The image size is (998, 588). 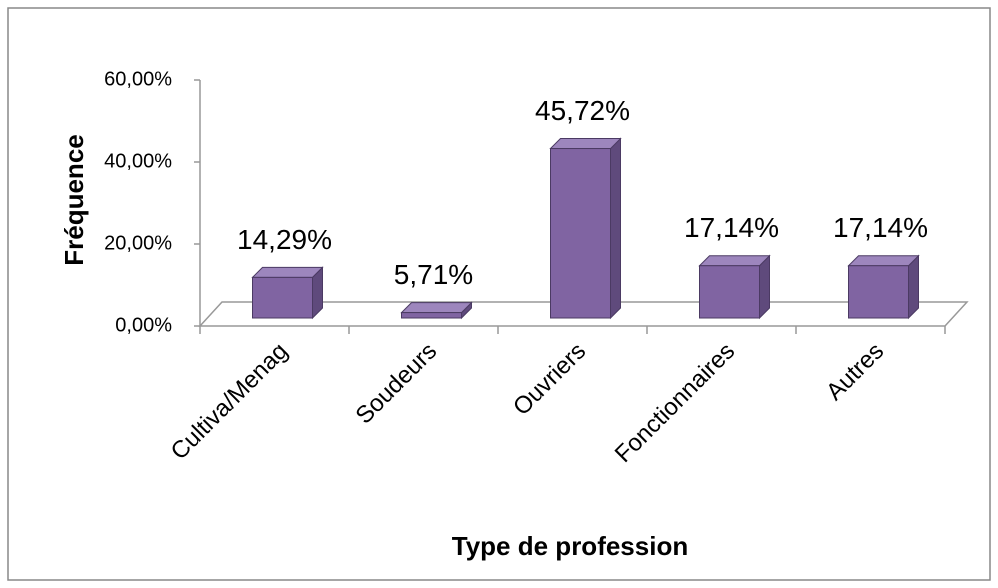 What do you see at coordinates (582, 110) in the screenshot?
I see `value-label: 45,72%` at bounding box center [582, 110].